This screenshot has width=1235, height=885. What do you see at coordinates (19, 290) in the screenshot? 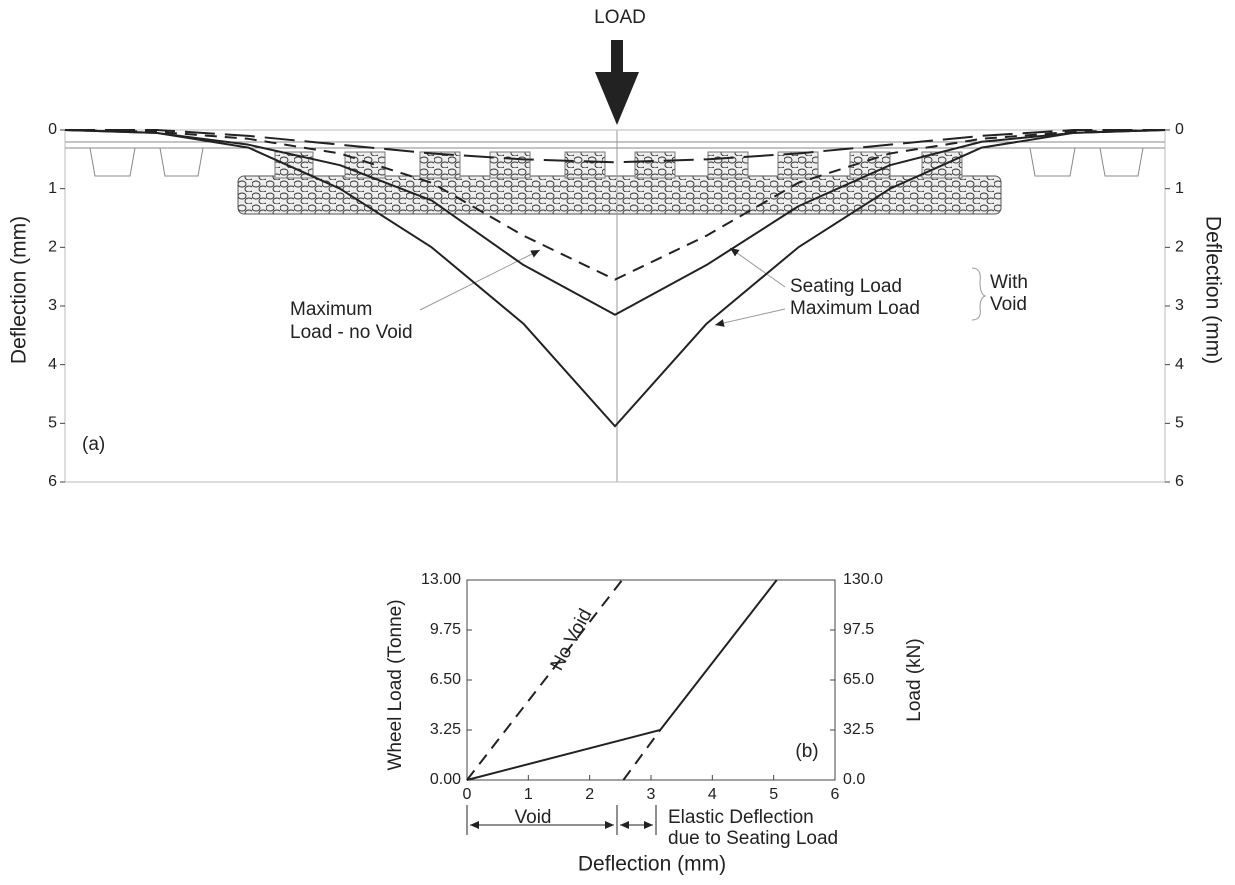
I see `y-axis-title: Deflection (mm)` at bounding box center [19, 290].